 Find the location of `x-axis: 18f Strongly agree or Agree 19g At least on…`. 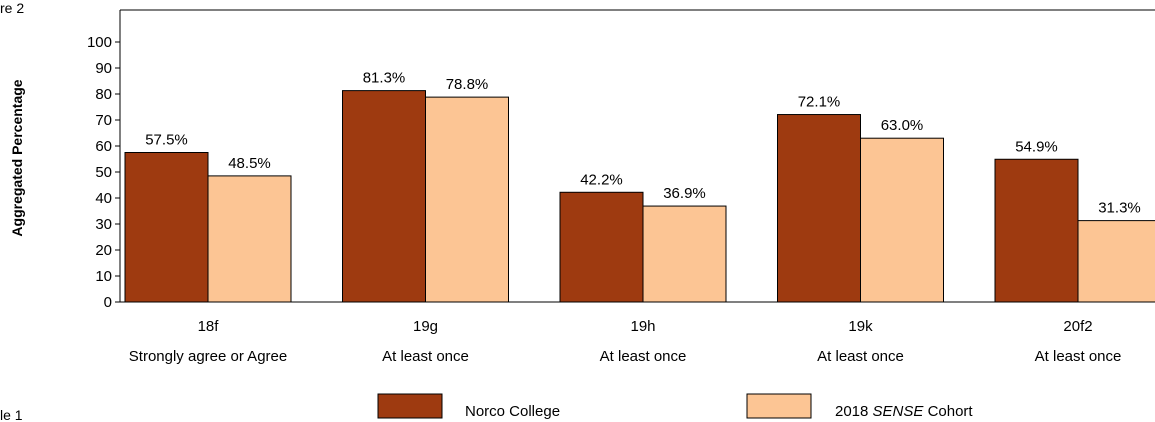

x-axis: 18f Strongly agree or Agree 19g At least on… is located at coordinates (625, 341).